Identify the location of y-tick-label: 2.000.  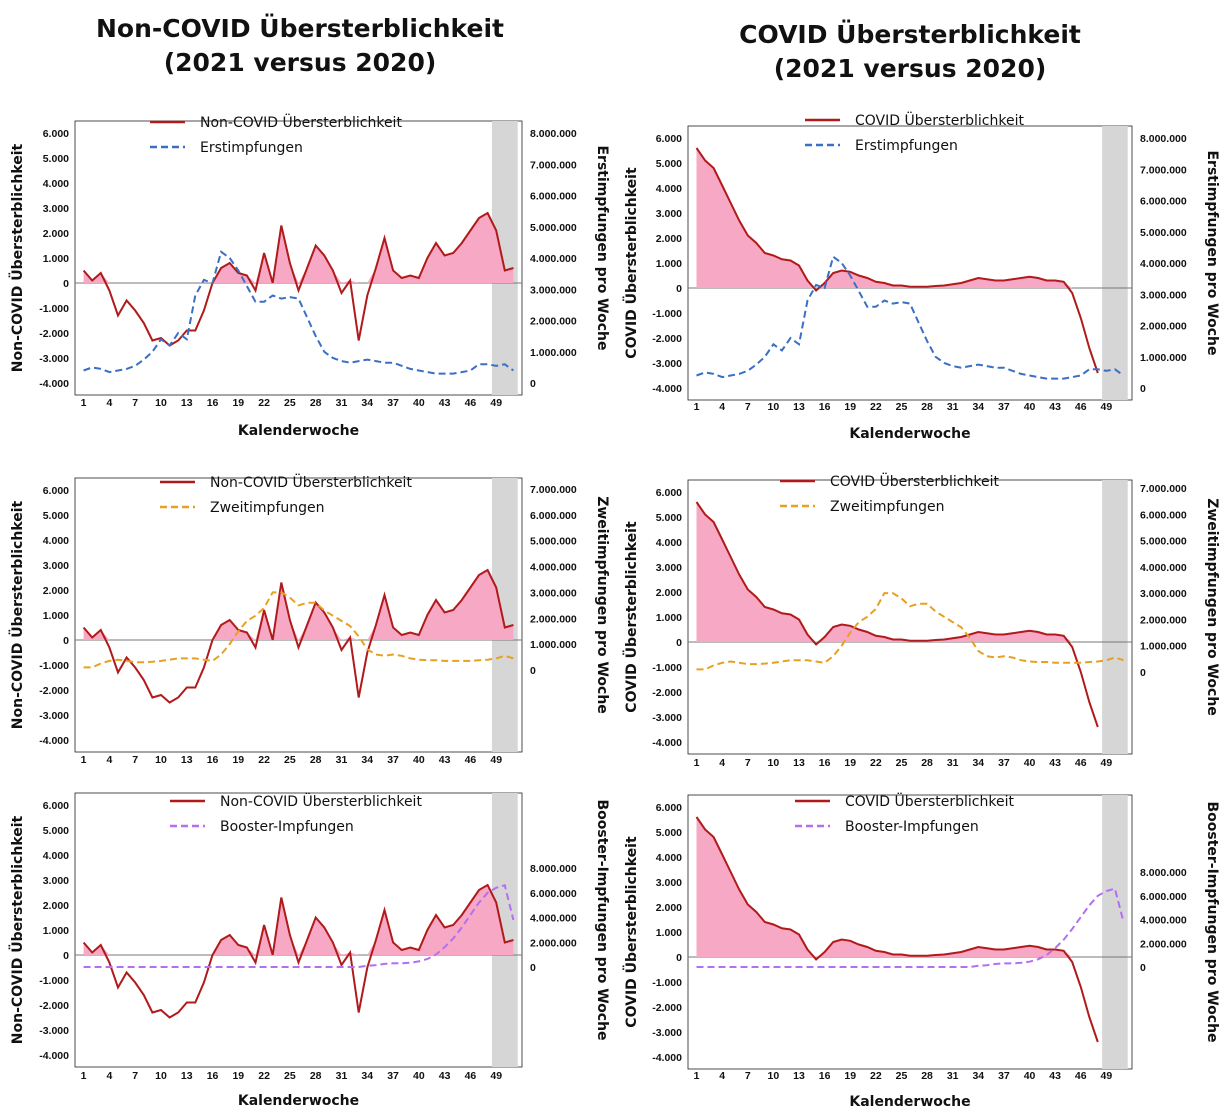
(56, 234).